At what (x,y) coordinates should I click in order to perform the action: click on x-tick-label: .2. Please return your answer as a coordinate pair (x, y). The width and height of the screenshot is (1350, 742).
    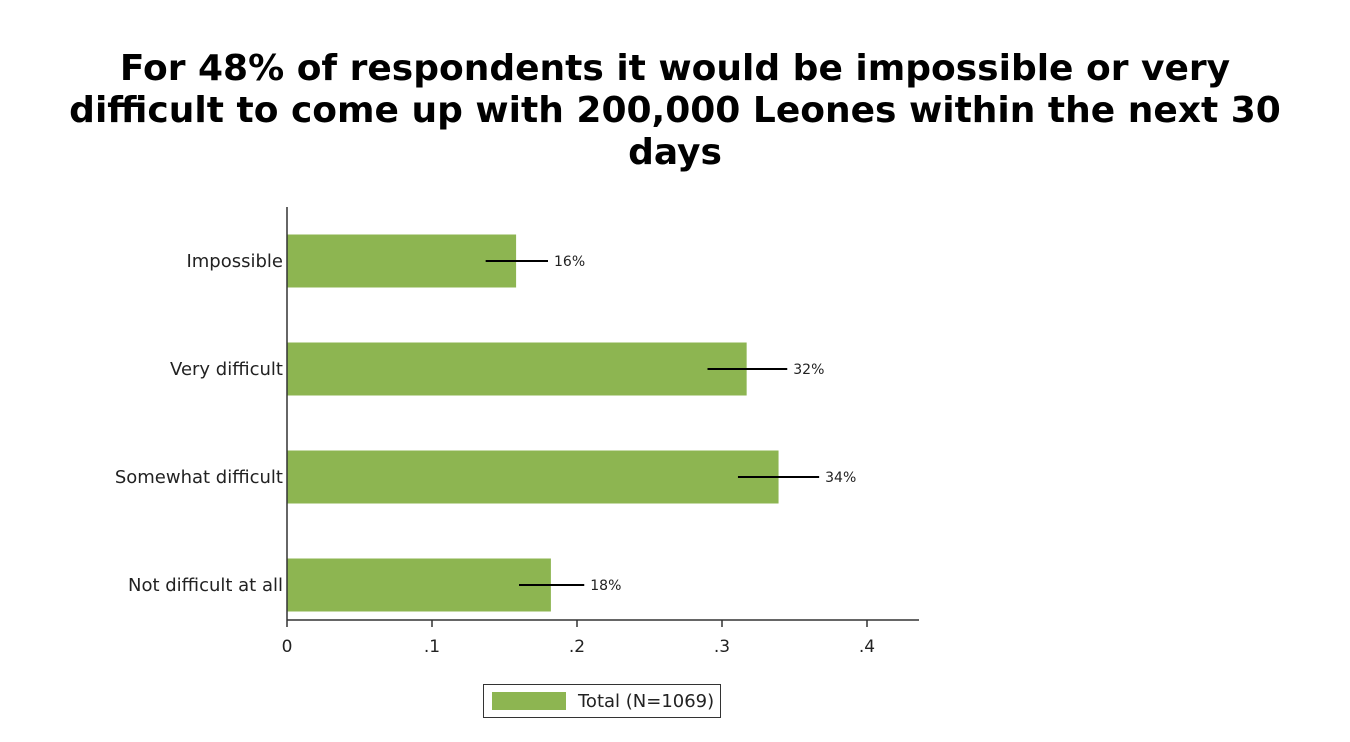
    Looking at the image, I should click on (577, 647).